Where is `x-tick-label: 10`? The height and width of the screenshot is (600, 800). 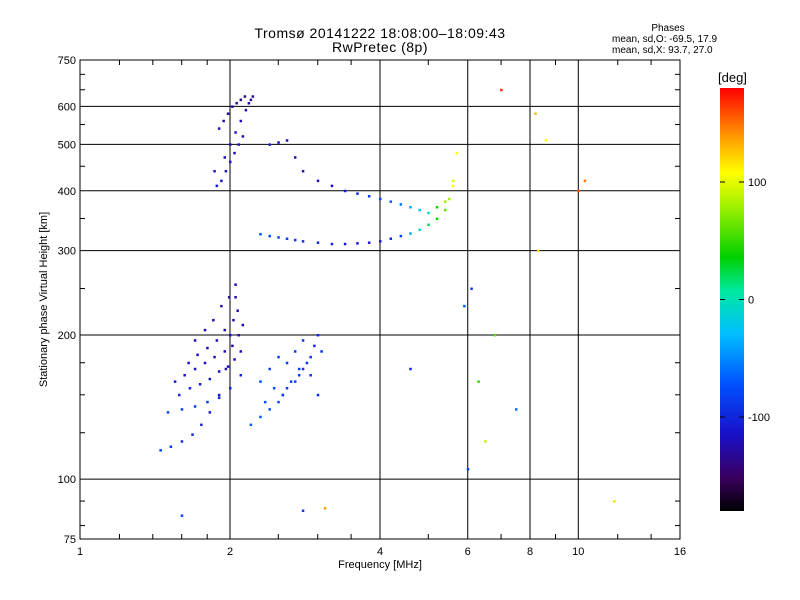
x-tick-label: 10 is located at coordinates (578, 552).